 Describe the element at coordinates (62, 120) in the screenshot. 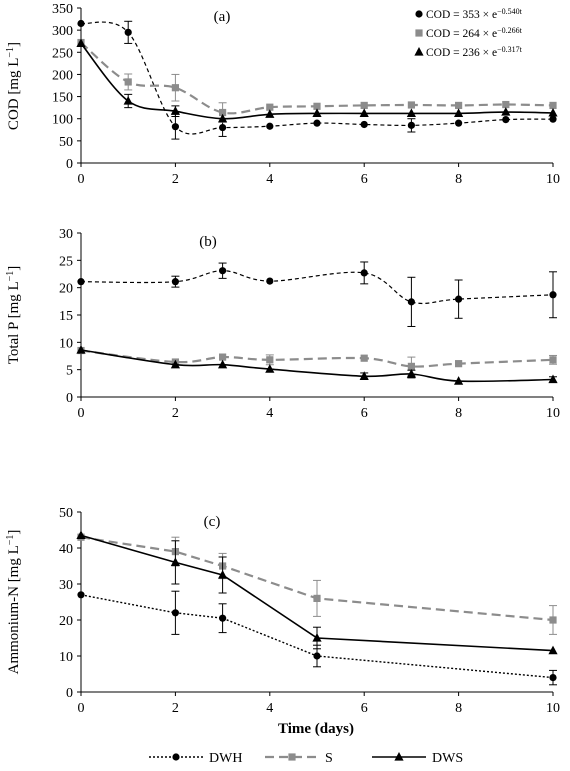

I see `y-tick-label: 100` at that location.